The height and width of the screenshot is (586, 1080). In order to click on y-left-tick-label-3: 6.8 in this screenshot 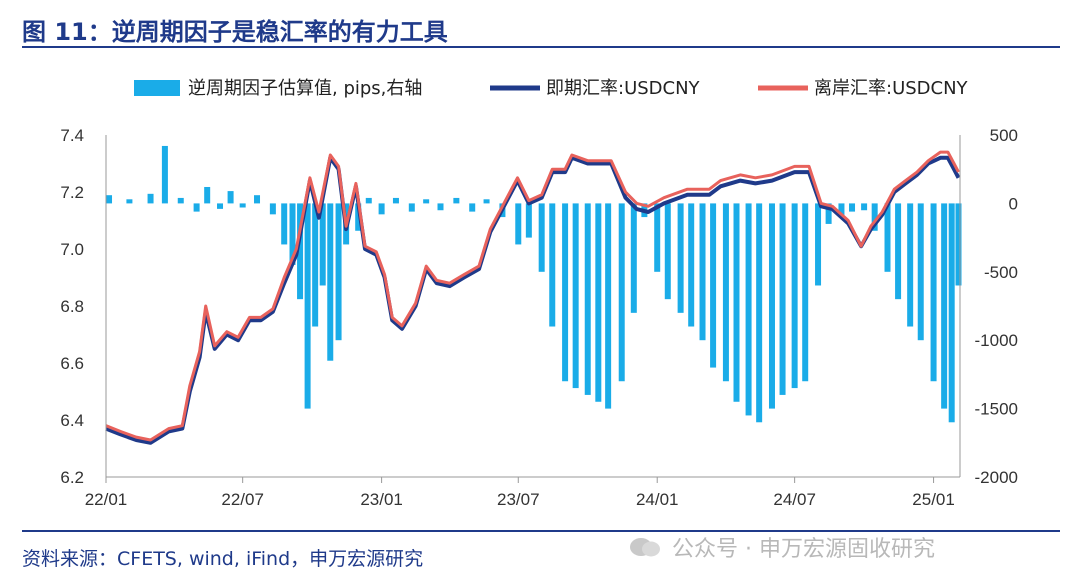, I will do `click(72, 306)`.